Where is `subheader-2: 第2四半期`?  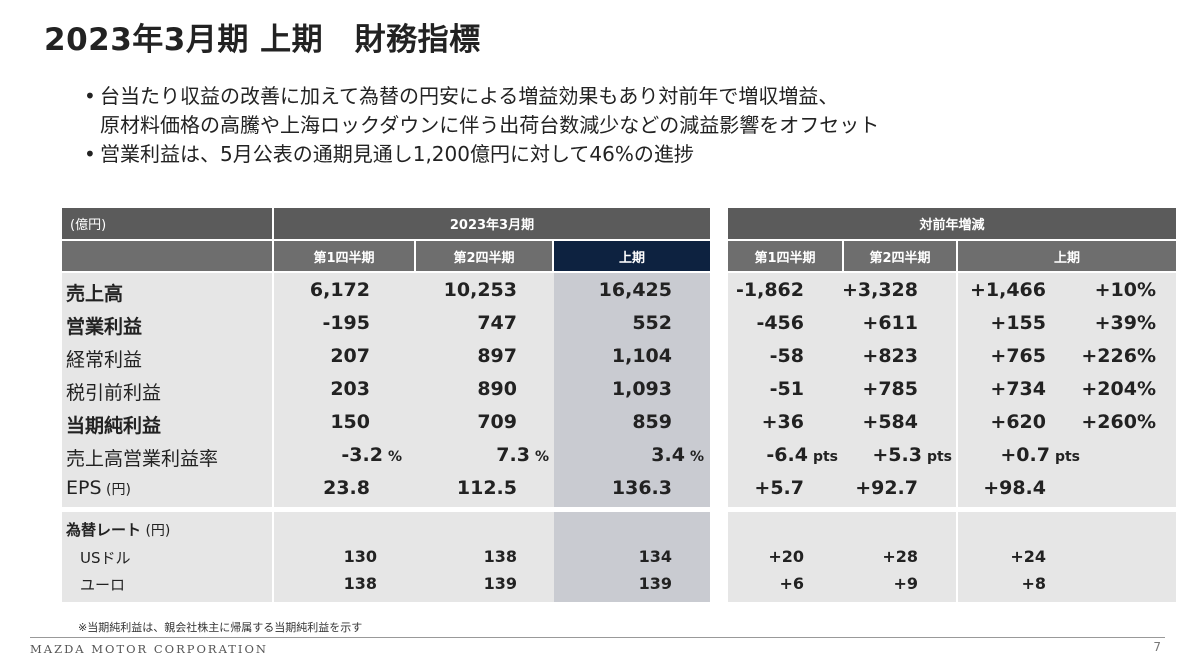 subheader-2: 第2四半期 is located at coordinates (484, 256).